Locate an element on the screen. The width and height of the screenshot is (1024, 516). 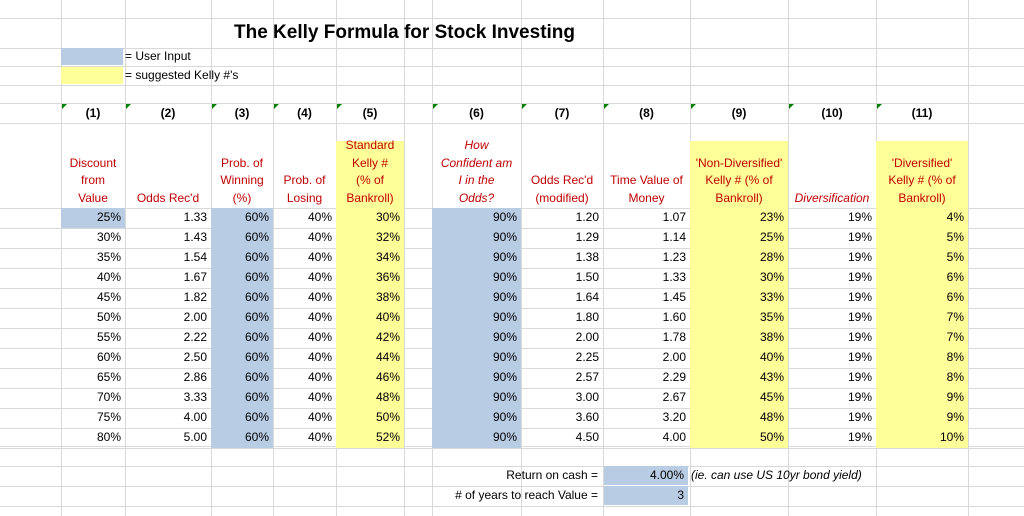
table-cell: 2.50 is located at coordinates (195, 357).